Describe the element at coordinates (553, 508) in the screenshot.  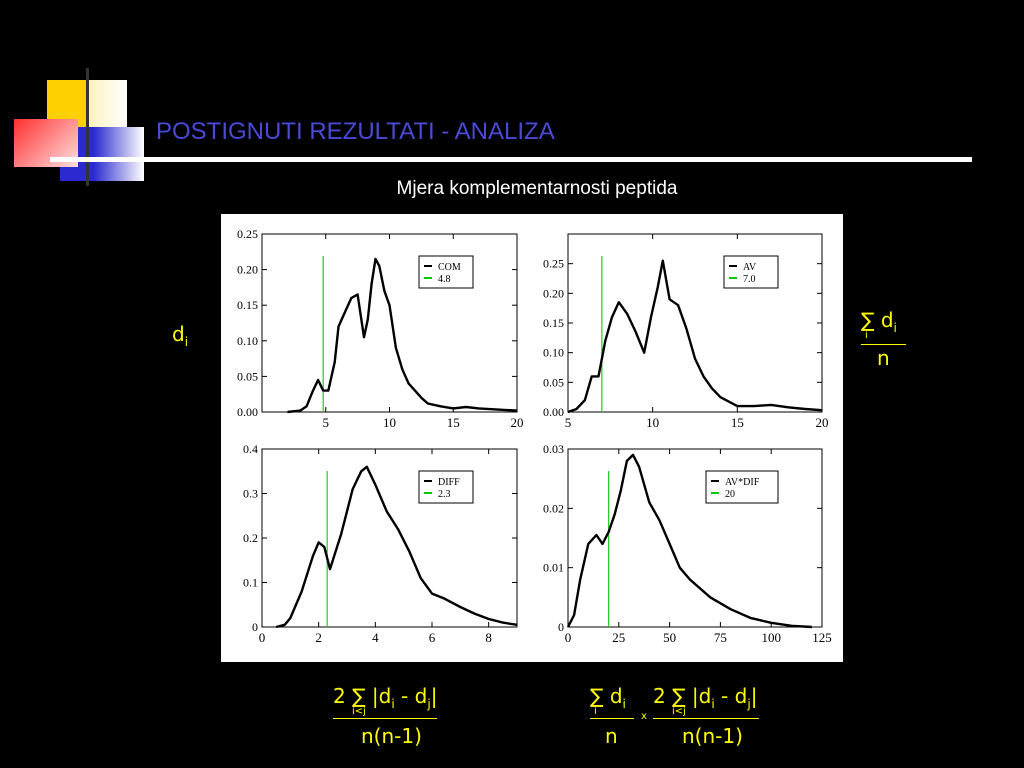
I see `y-tick-label: 0.02` at that location.